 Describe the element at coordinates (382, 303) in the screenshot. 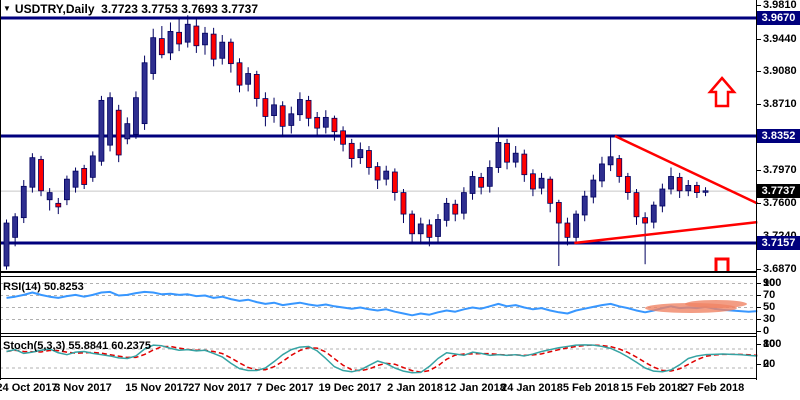

I see `rsi-line` at that location.